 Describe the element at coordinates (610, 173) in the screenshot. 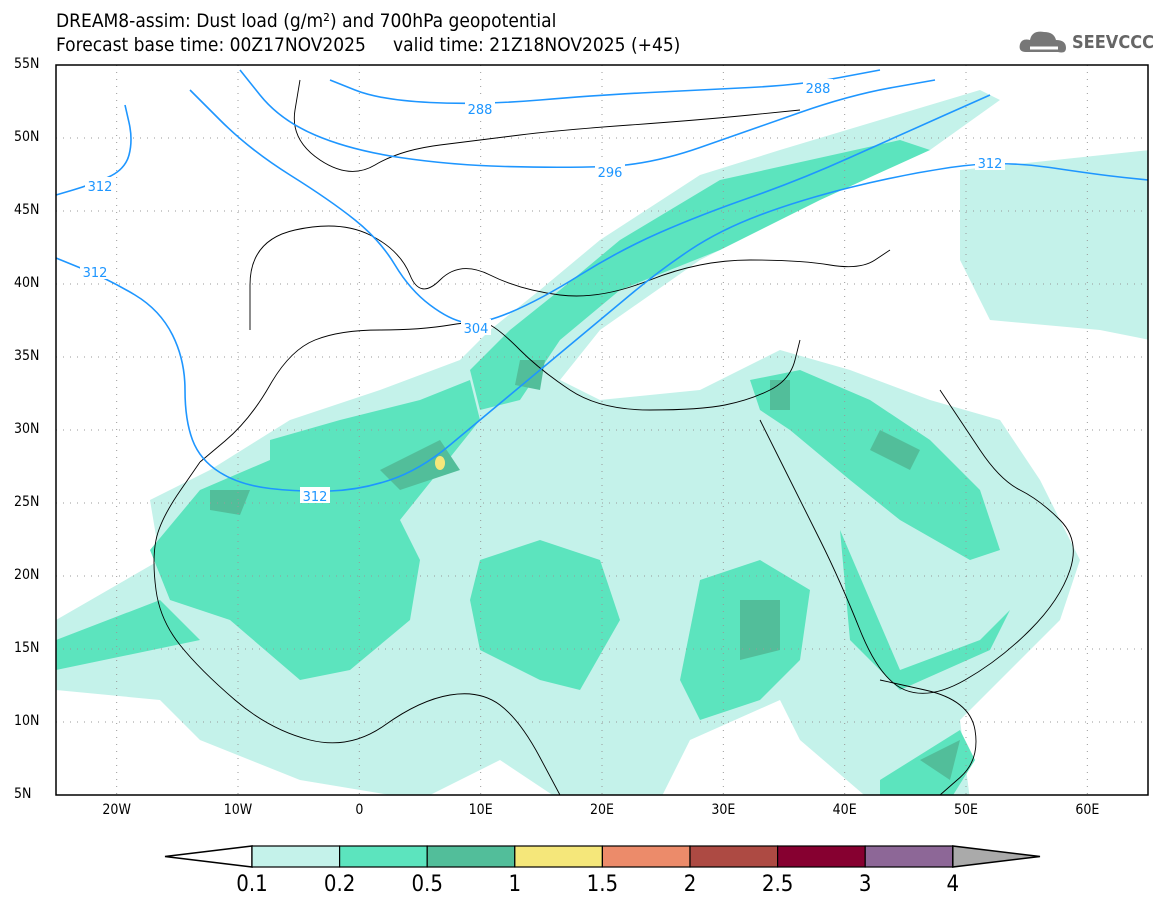

I see `contour-label: 296` at that location.